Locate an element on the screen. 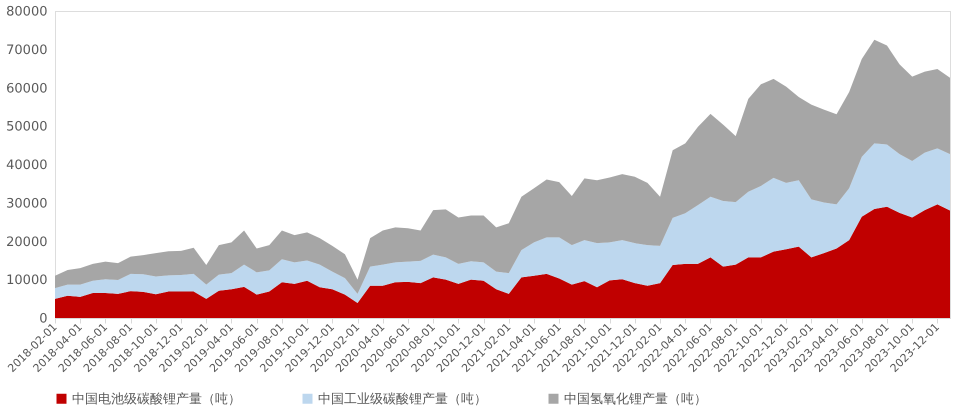 The width and height of the screenshot is (955, 411). legend-label: 中国电池级碳酸锂产量（吨） is located at coordinates (156, 399).